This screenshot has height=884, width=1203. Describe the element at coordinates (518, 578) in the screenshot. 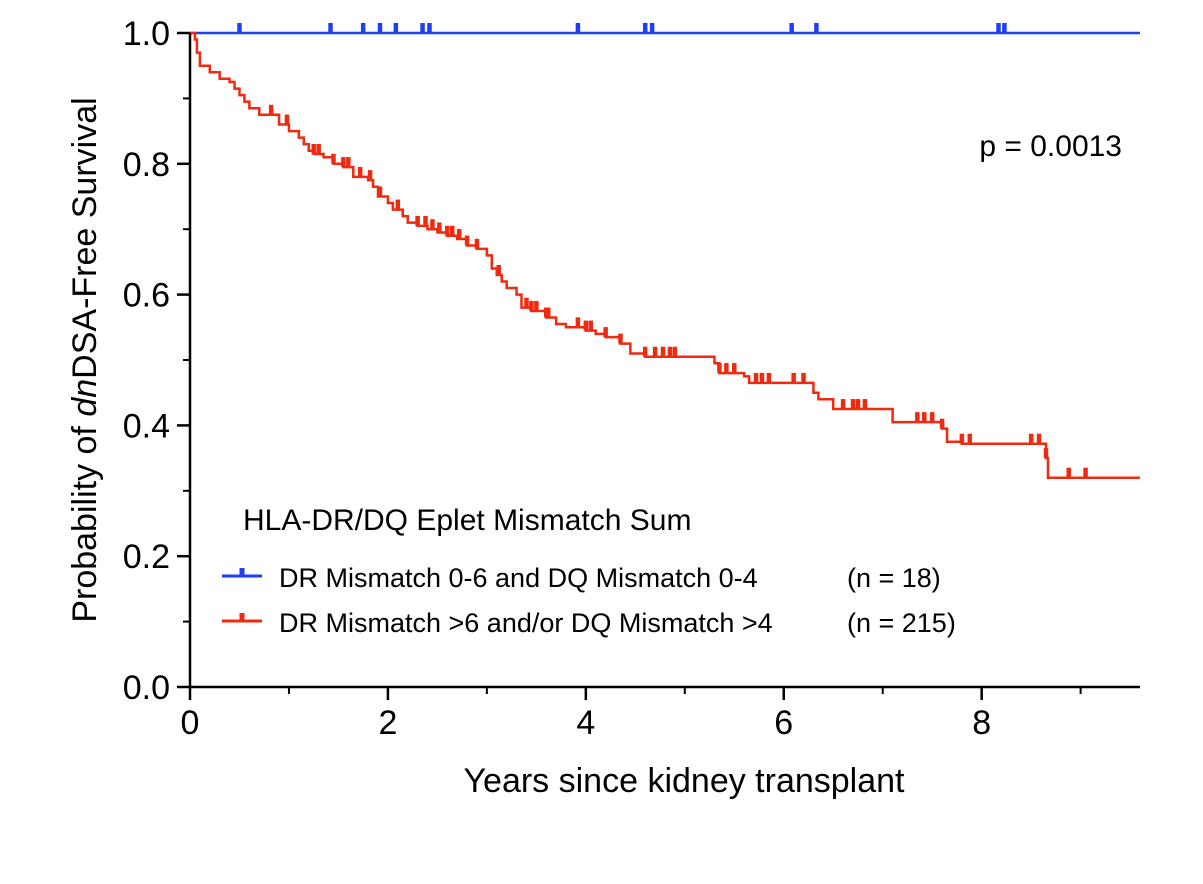

I see `legend-label: DR Mismatch 0-6 and DQ Mismatch 0-4` at that location.